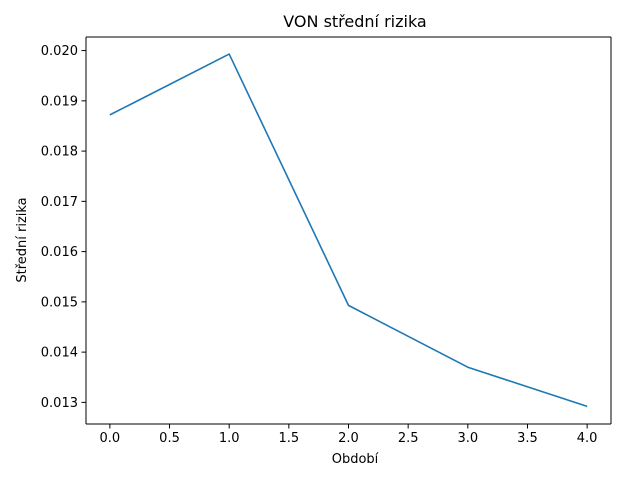 The width and height of the screenshot is (640, 480). I want to click on y-tick-label: 0.013, so click(59, 403).